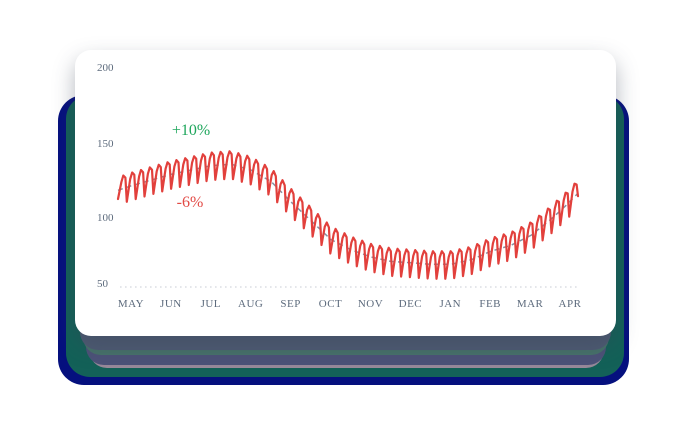  What do you see at coordinates (370, 304) in the screenshot?
I see `month-label-nov: NOV` at bounding box center [370, 304].